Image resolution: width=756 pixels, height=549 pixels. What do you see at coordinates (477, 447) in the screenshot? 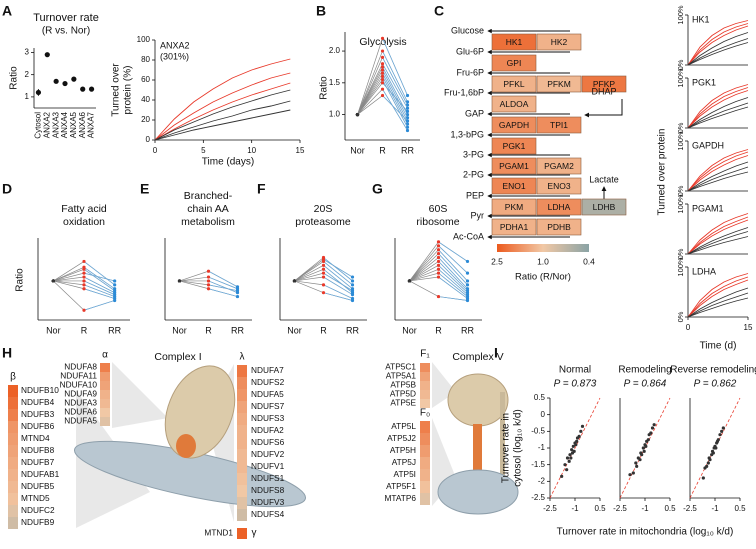
I see `stalk` at bounding box center [477, 447].